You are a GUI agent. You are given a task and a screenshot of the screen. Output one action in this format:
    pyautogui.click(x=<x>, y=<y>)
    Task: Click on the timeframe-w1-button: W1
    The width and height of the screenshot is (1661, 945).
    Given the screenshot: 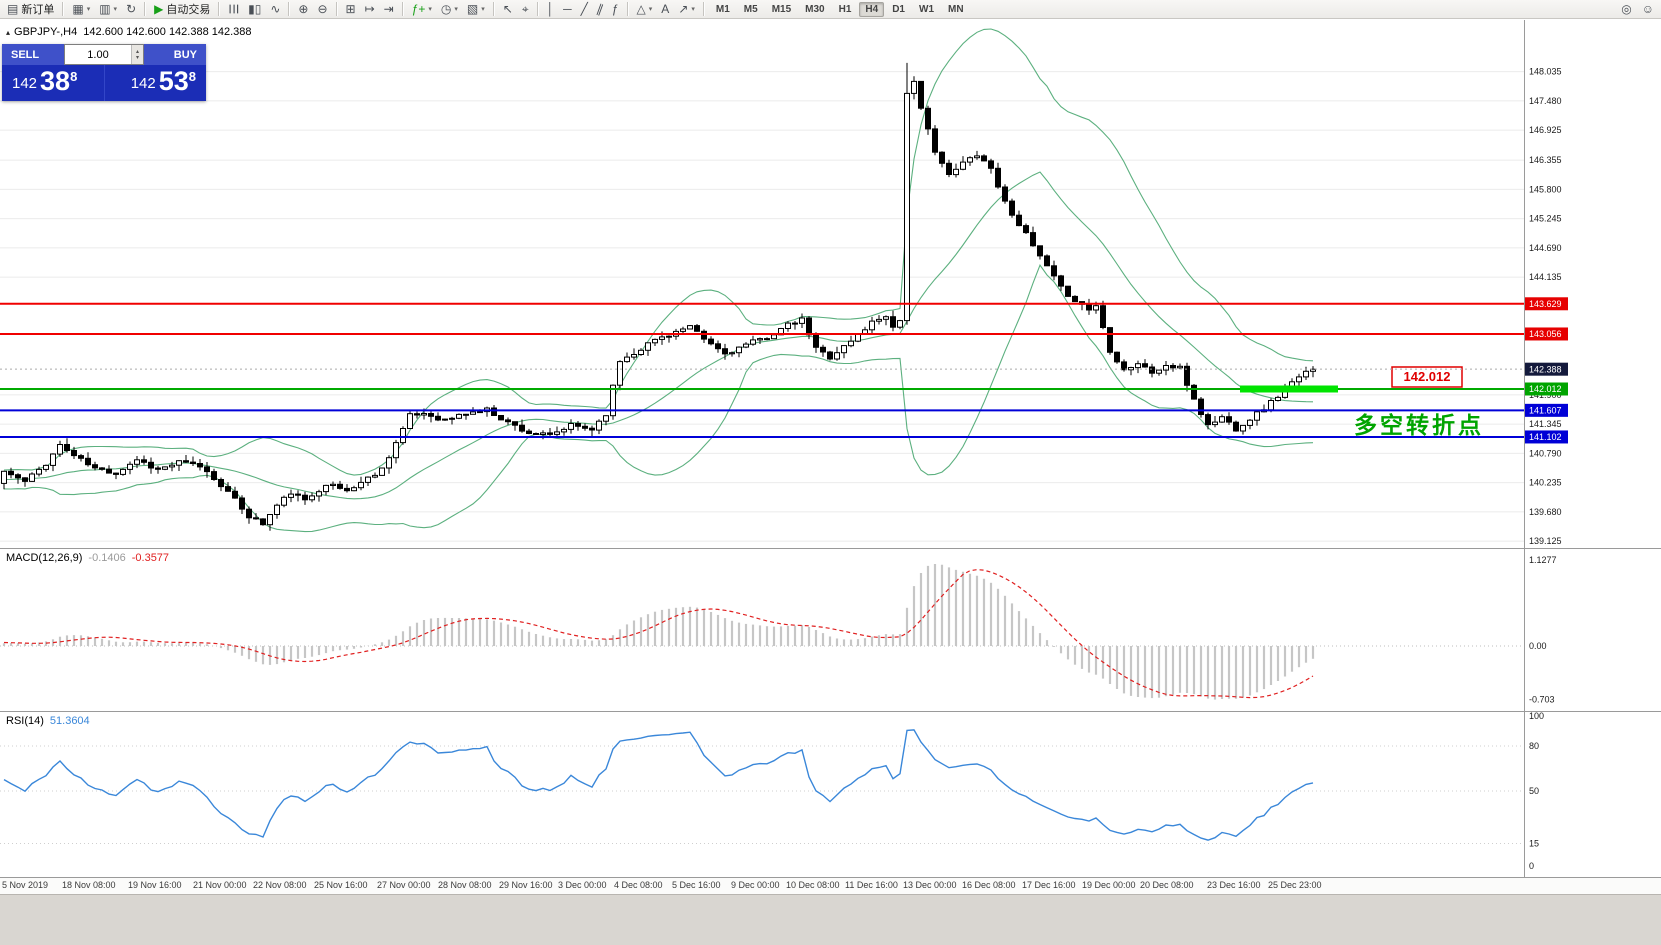 What is the action you would take?
    pyautogui.click(x=926, y=9)
    